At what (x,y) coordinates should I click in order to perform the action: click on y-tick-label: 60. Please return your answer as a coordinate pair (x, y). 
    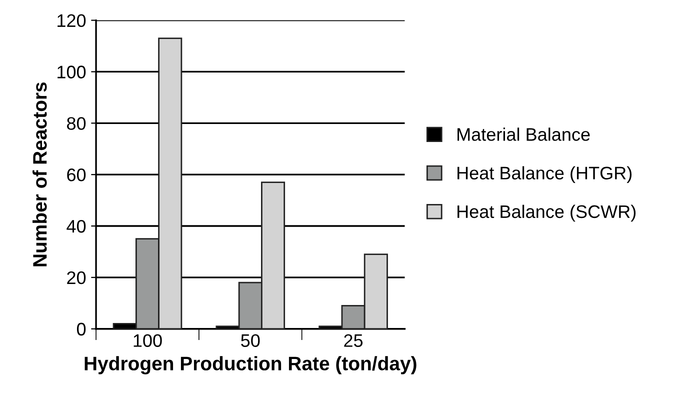
    Looking at the image, I should click on (76, 175).